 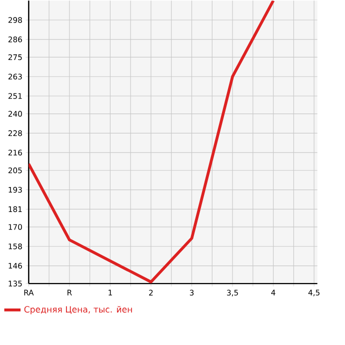 What do you see at coordinates (78, 310) in the screenshot?
I see `legend-label: Средняя Цена, тыс. йен` at bounding box center [78, 310].